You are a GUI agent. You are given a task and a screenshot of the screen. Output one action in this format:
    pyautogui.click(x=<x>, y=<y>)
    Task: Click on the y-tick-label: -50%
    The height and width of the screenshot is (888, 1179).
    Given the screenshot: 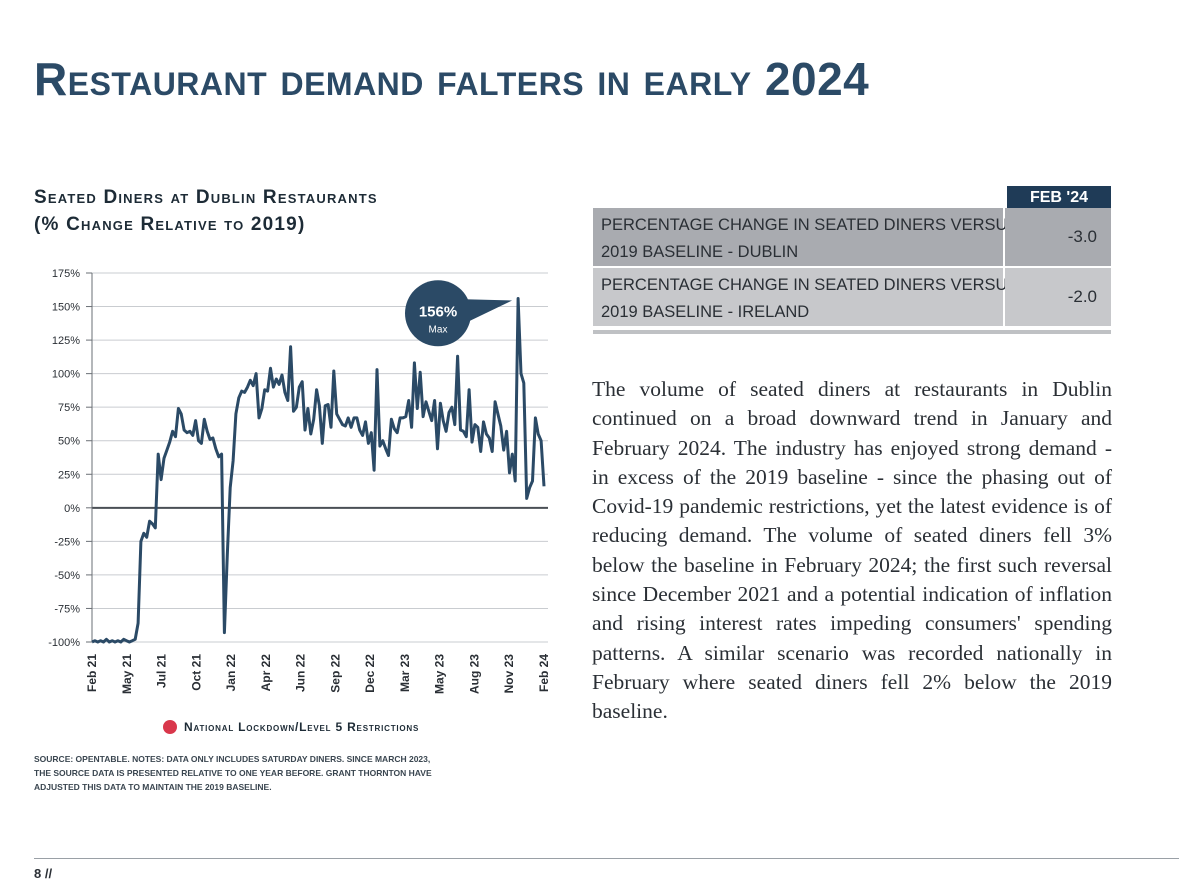 What is the action you would take?
    pyautogui.click(x=67, y=576)
    